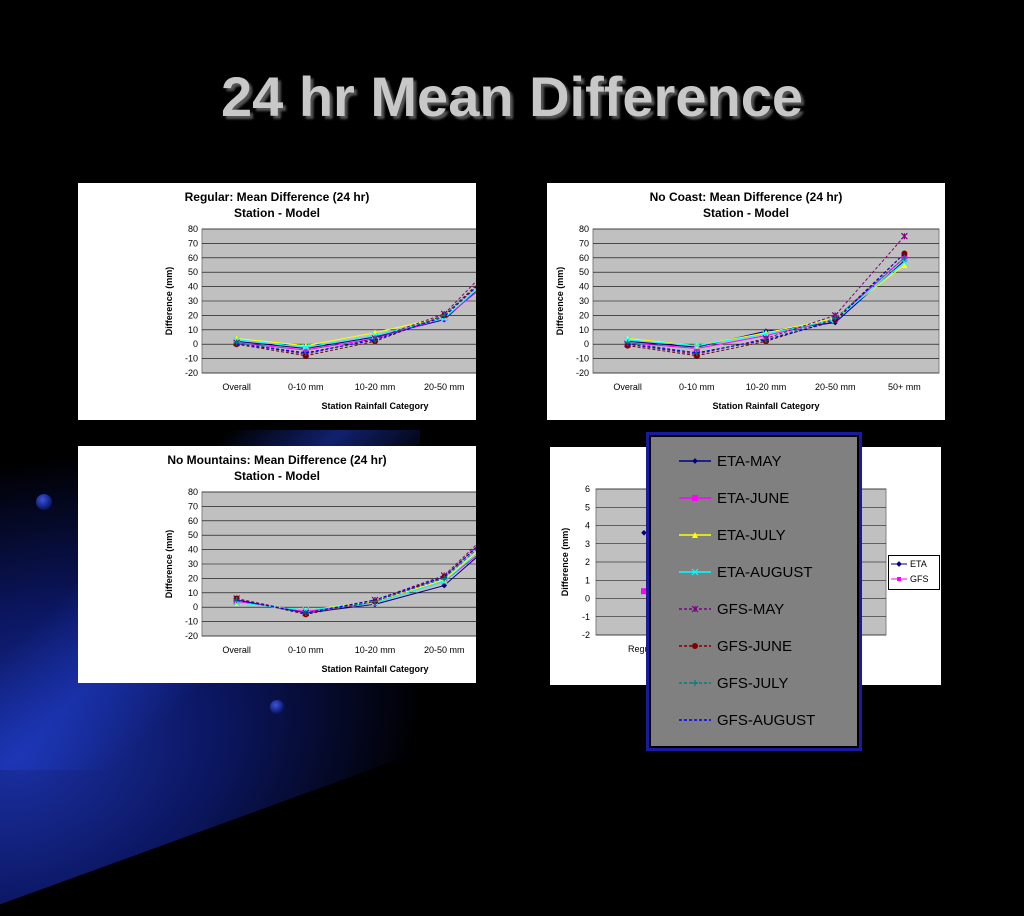  What do you see at coordinates (765, 572) in the screenshot?
I see `legend-label: ETA-AUGUST` at bounding box center [765, 572].